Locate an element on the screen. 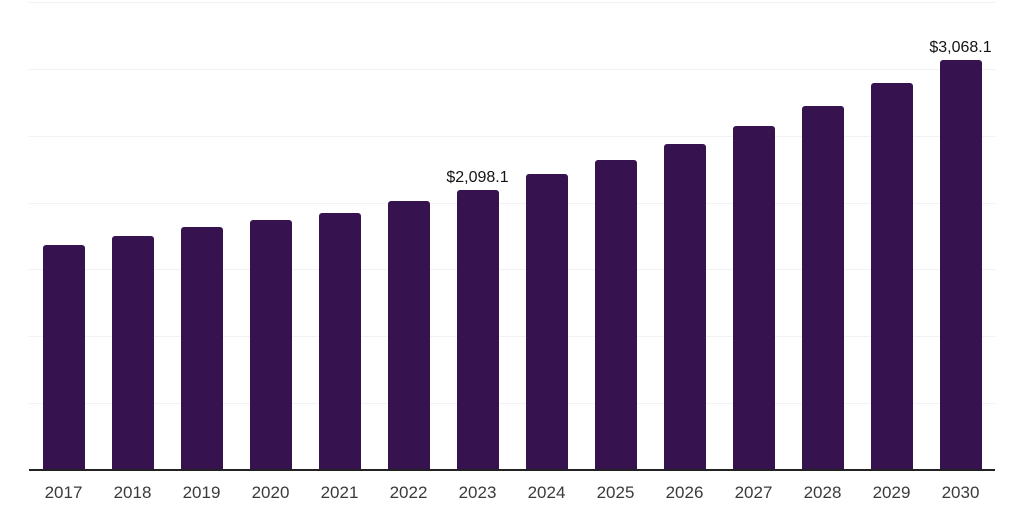  x-axis-tick-label: 2020 is located at coordinates (270, 492).